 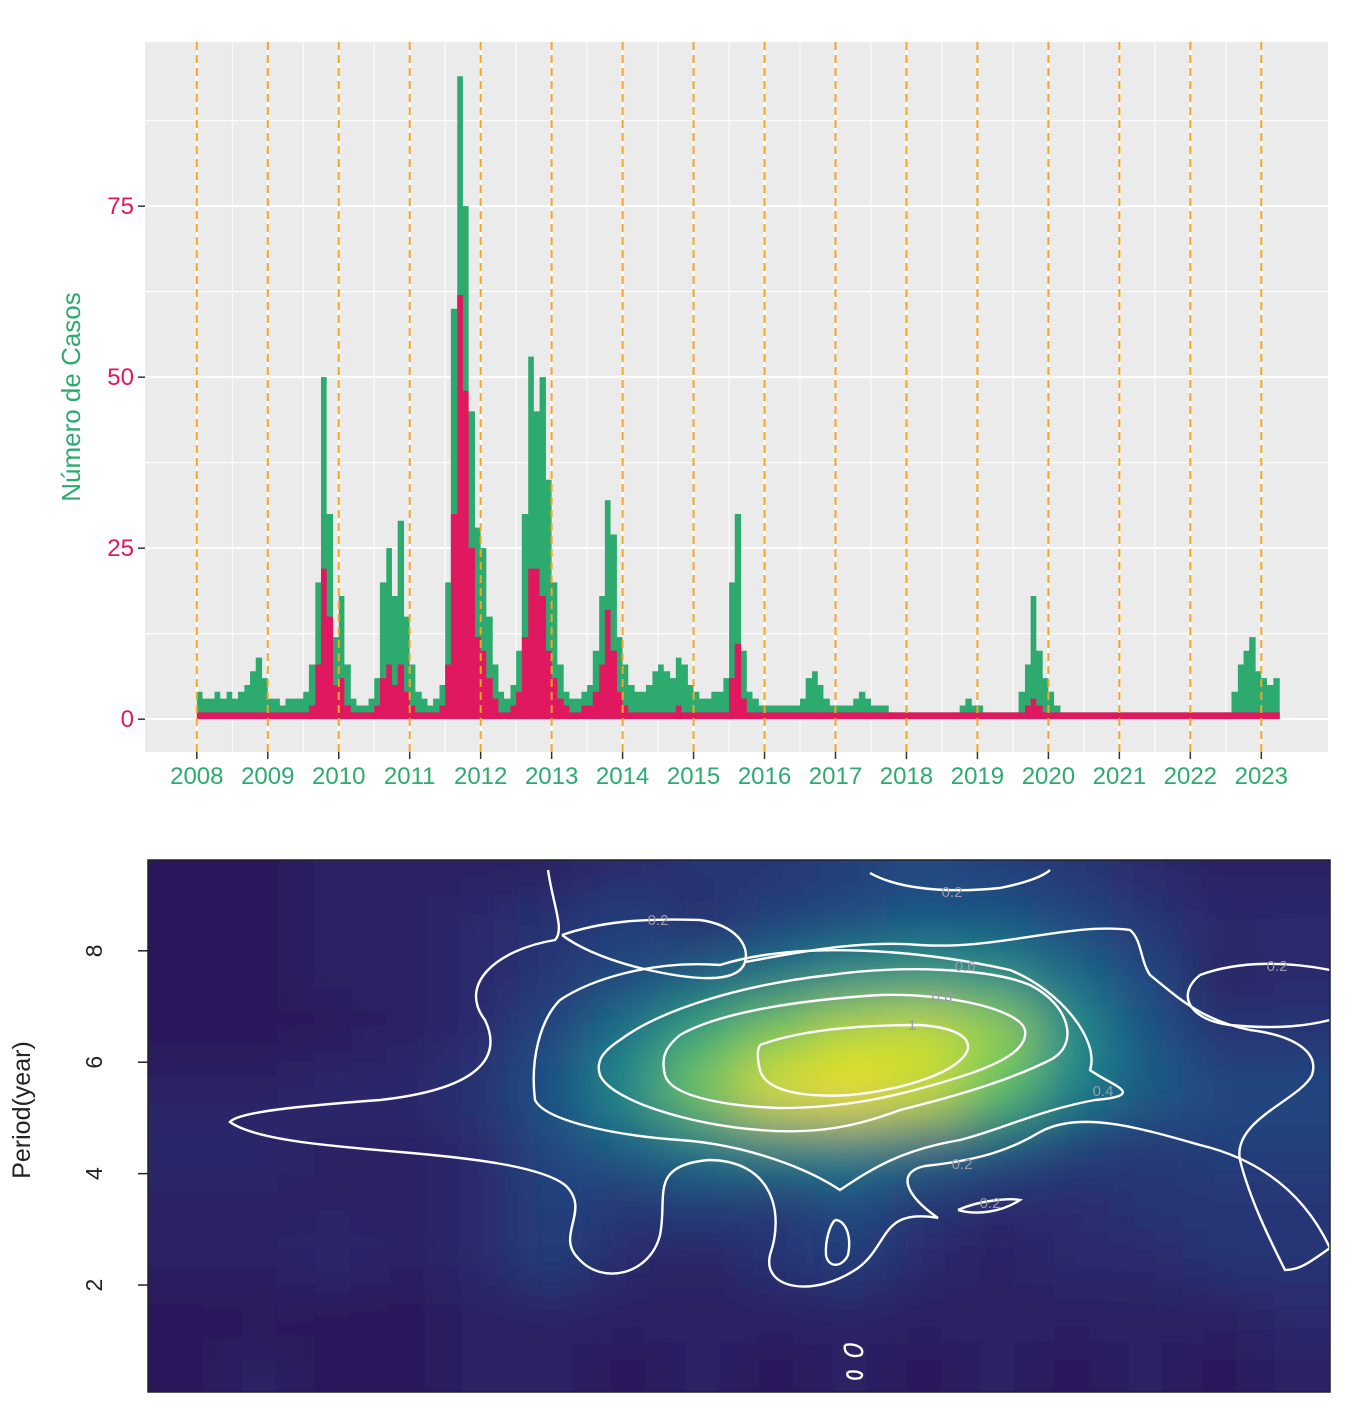 What do you see at coordinates (1190, 776) in the screenshot?
I see `x-tick-label: 2022` at bounding box center [1190, 776].